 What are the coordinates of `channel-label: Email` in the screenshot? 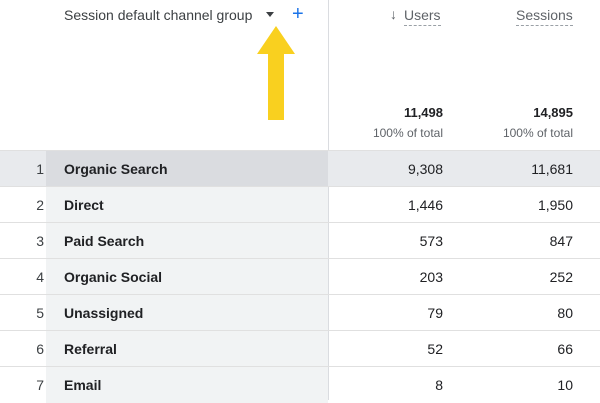 It's located at (83, 385).